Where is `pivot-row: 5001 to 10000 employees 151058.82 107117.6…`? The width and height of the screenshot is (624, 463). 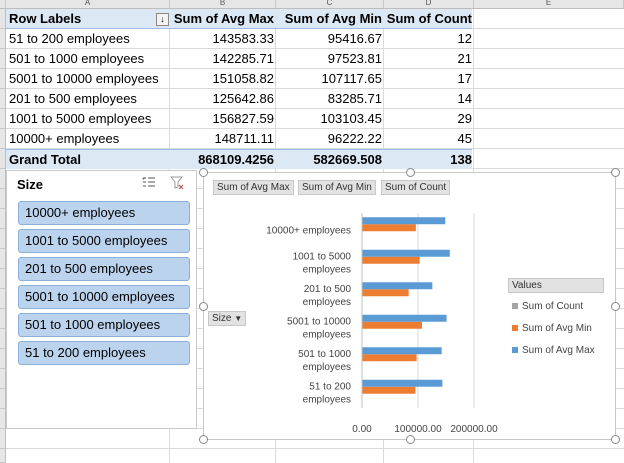
pivot-row: 5001 to 10000 employees 151058.82 107117.6… is located at coordinates (239, 79).